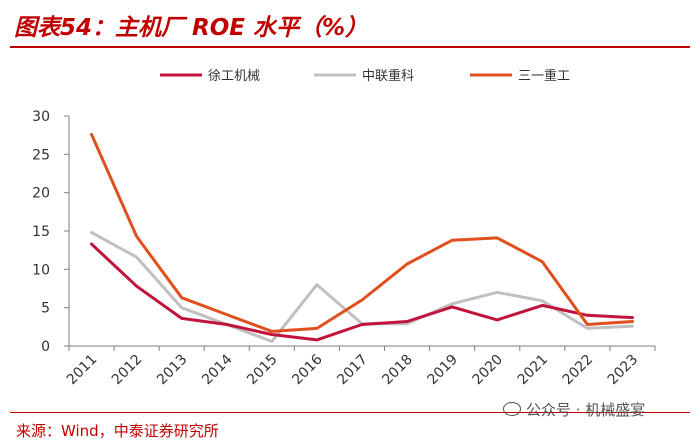 The height and width of the screenshot is (444, 700). Describe the element at coordinates (350, 47) in the screenshot. I see `title-divider` at that location.